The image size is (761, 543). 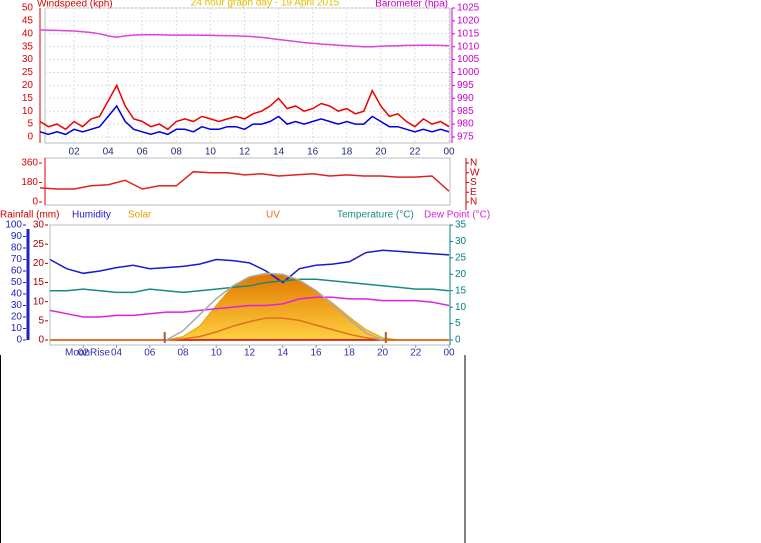 What do you see at coordinates (91, 215) in the screenshot?
I see `legend-entry: Humidity` at bounding box center [91, 215].